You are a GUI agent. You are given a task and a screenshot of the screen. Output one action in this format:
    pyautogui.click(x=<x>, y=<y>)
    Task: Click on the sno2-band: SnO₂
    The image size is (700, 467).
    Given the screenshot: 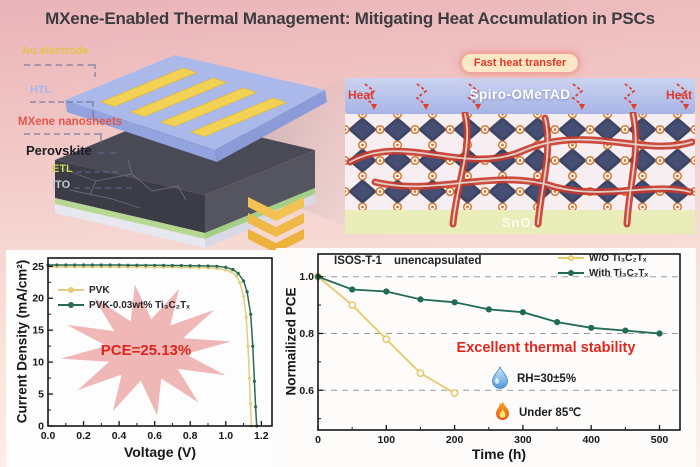 What is the action you would take?
    pyautogui.click(x=520, y=222)
    